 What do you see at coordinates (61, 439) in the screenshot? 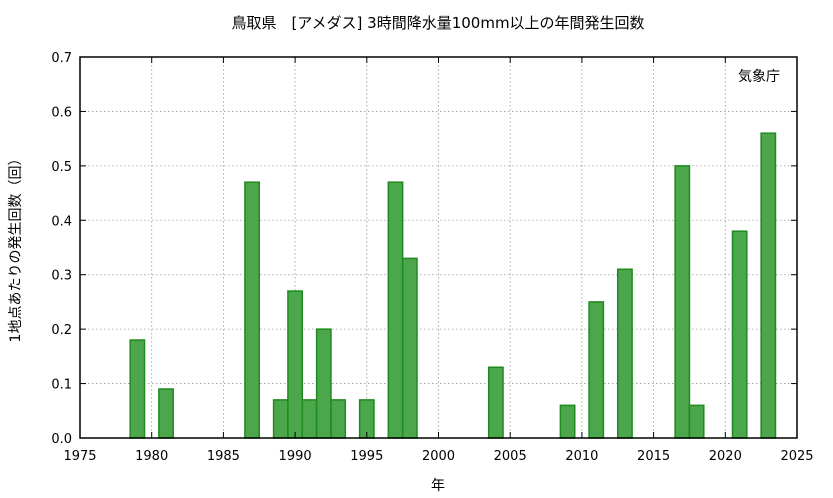
I see `y-tick-label: 0.0` at bounding box center [61, 439].